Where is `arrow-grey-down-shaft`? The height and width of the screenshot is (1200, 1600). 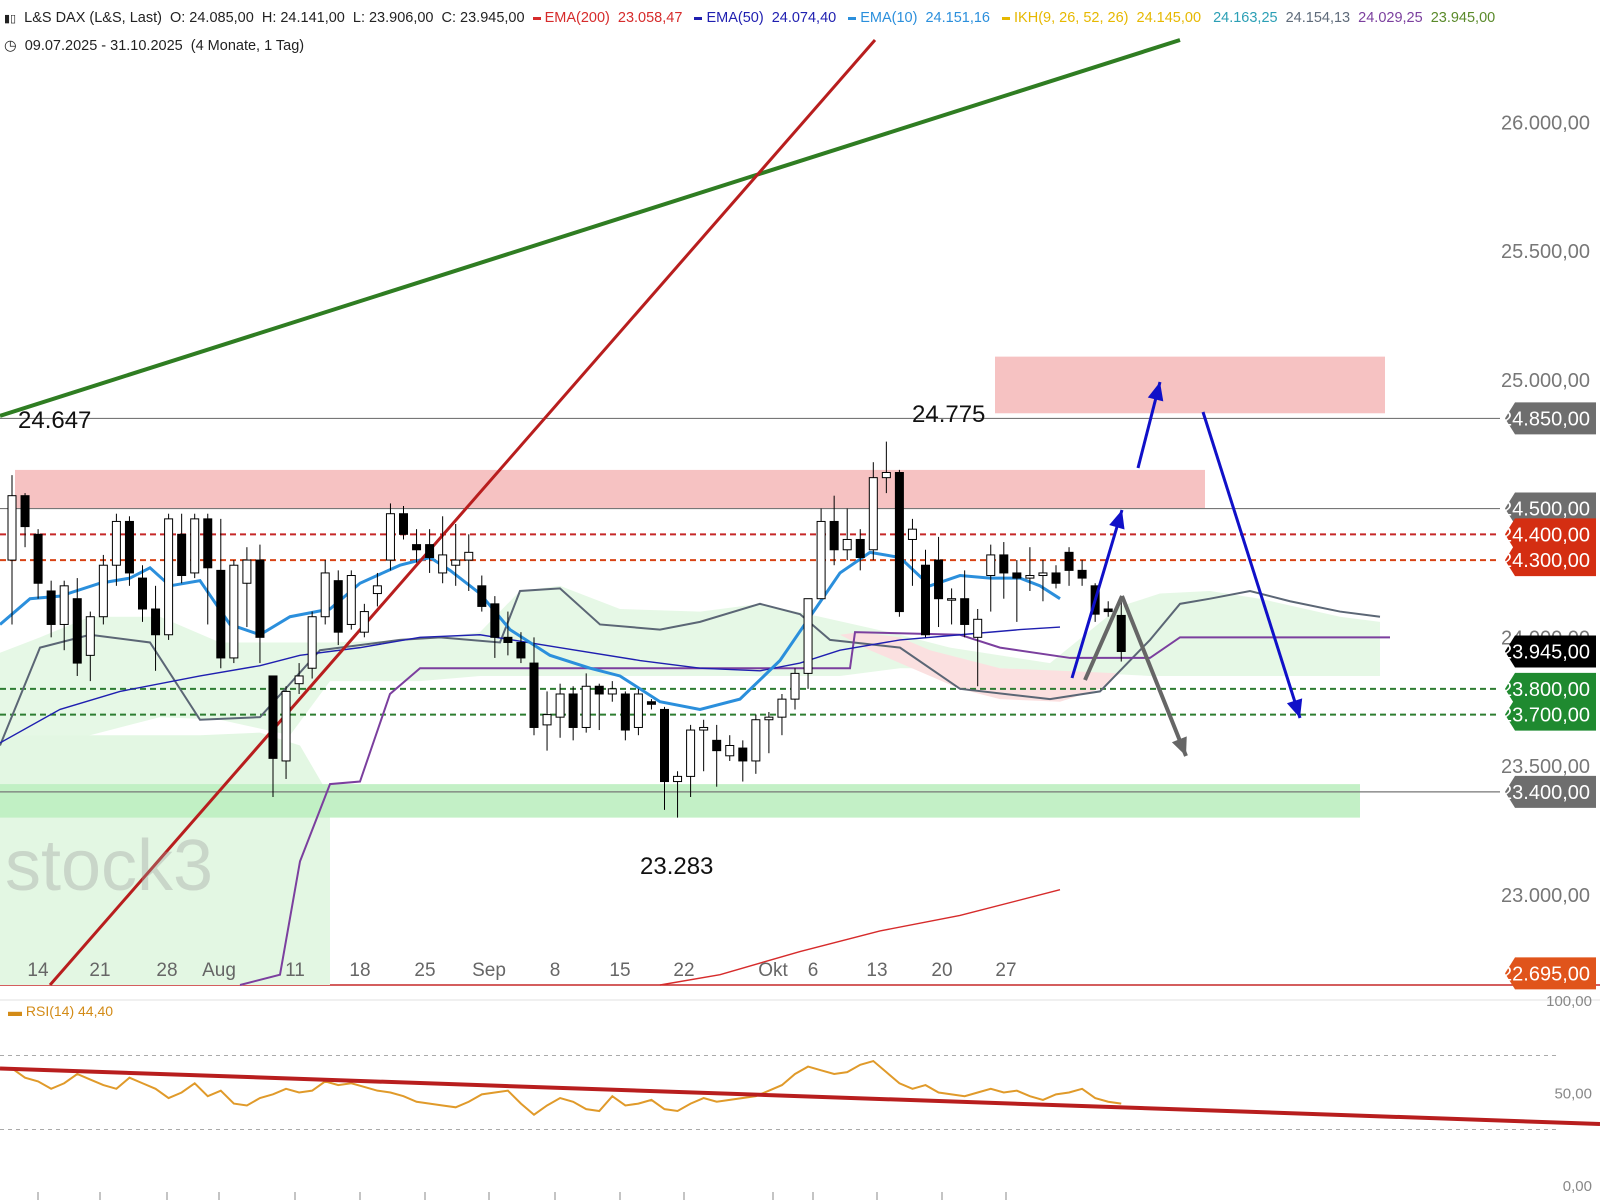
arrow-grey-down-shaft is located at coordinates (1154, 676).